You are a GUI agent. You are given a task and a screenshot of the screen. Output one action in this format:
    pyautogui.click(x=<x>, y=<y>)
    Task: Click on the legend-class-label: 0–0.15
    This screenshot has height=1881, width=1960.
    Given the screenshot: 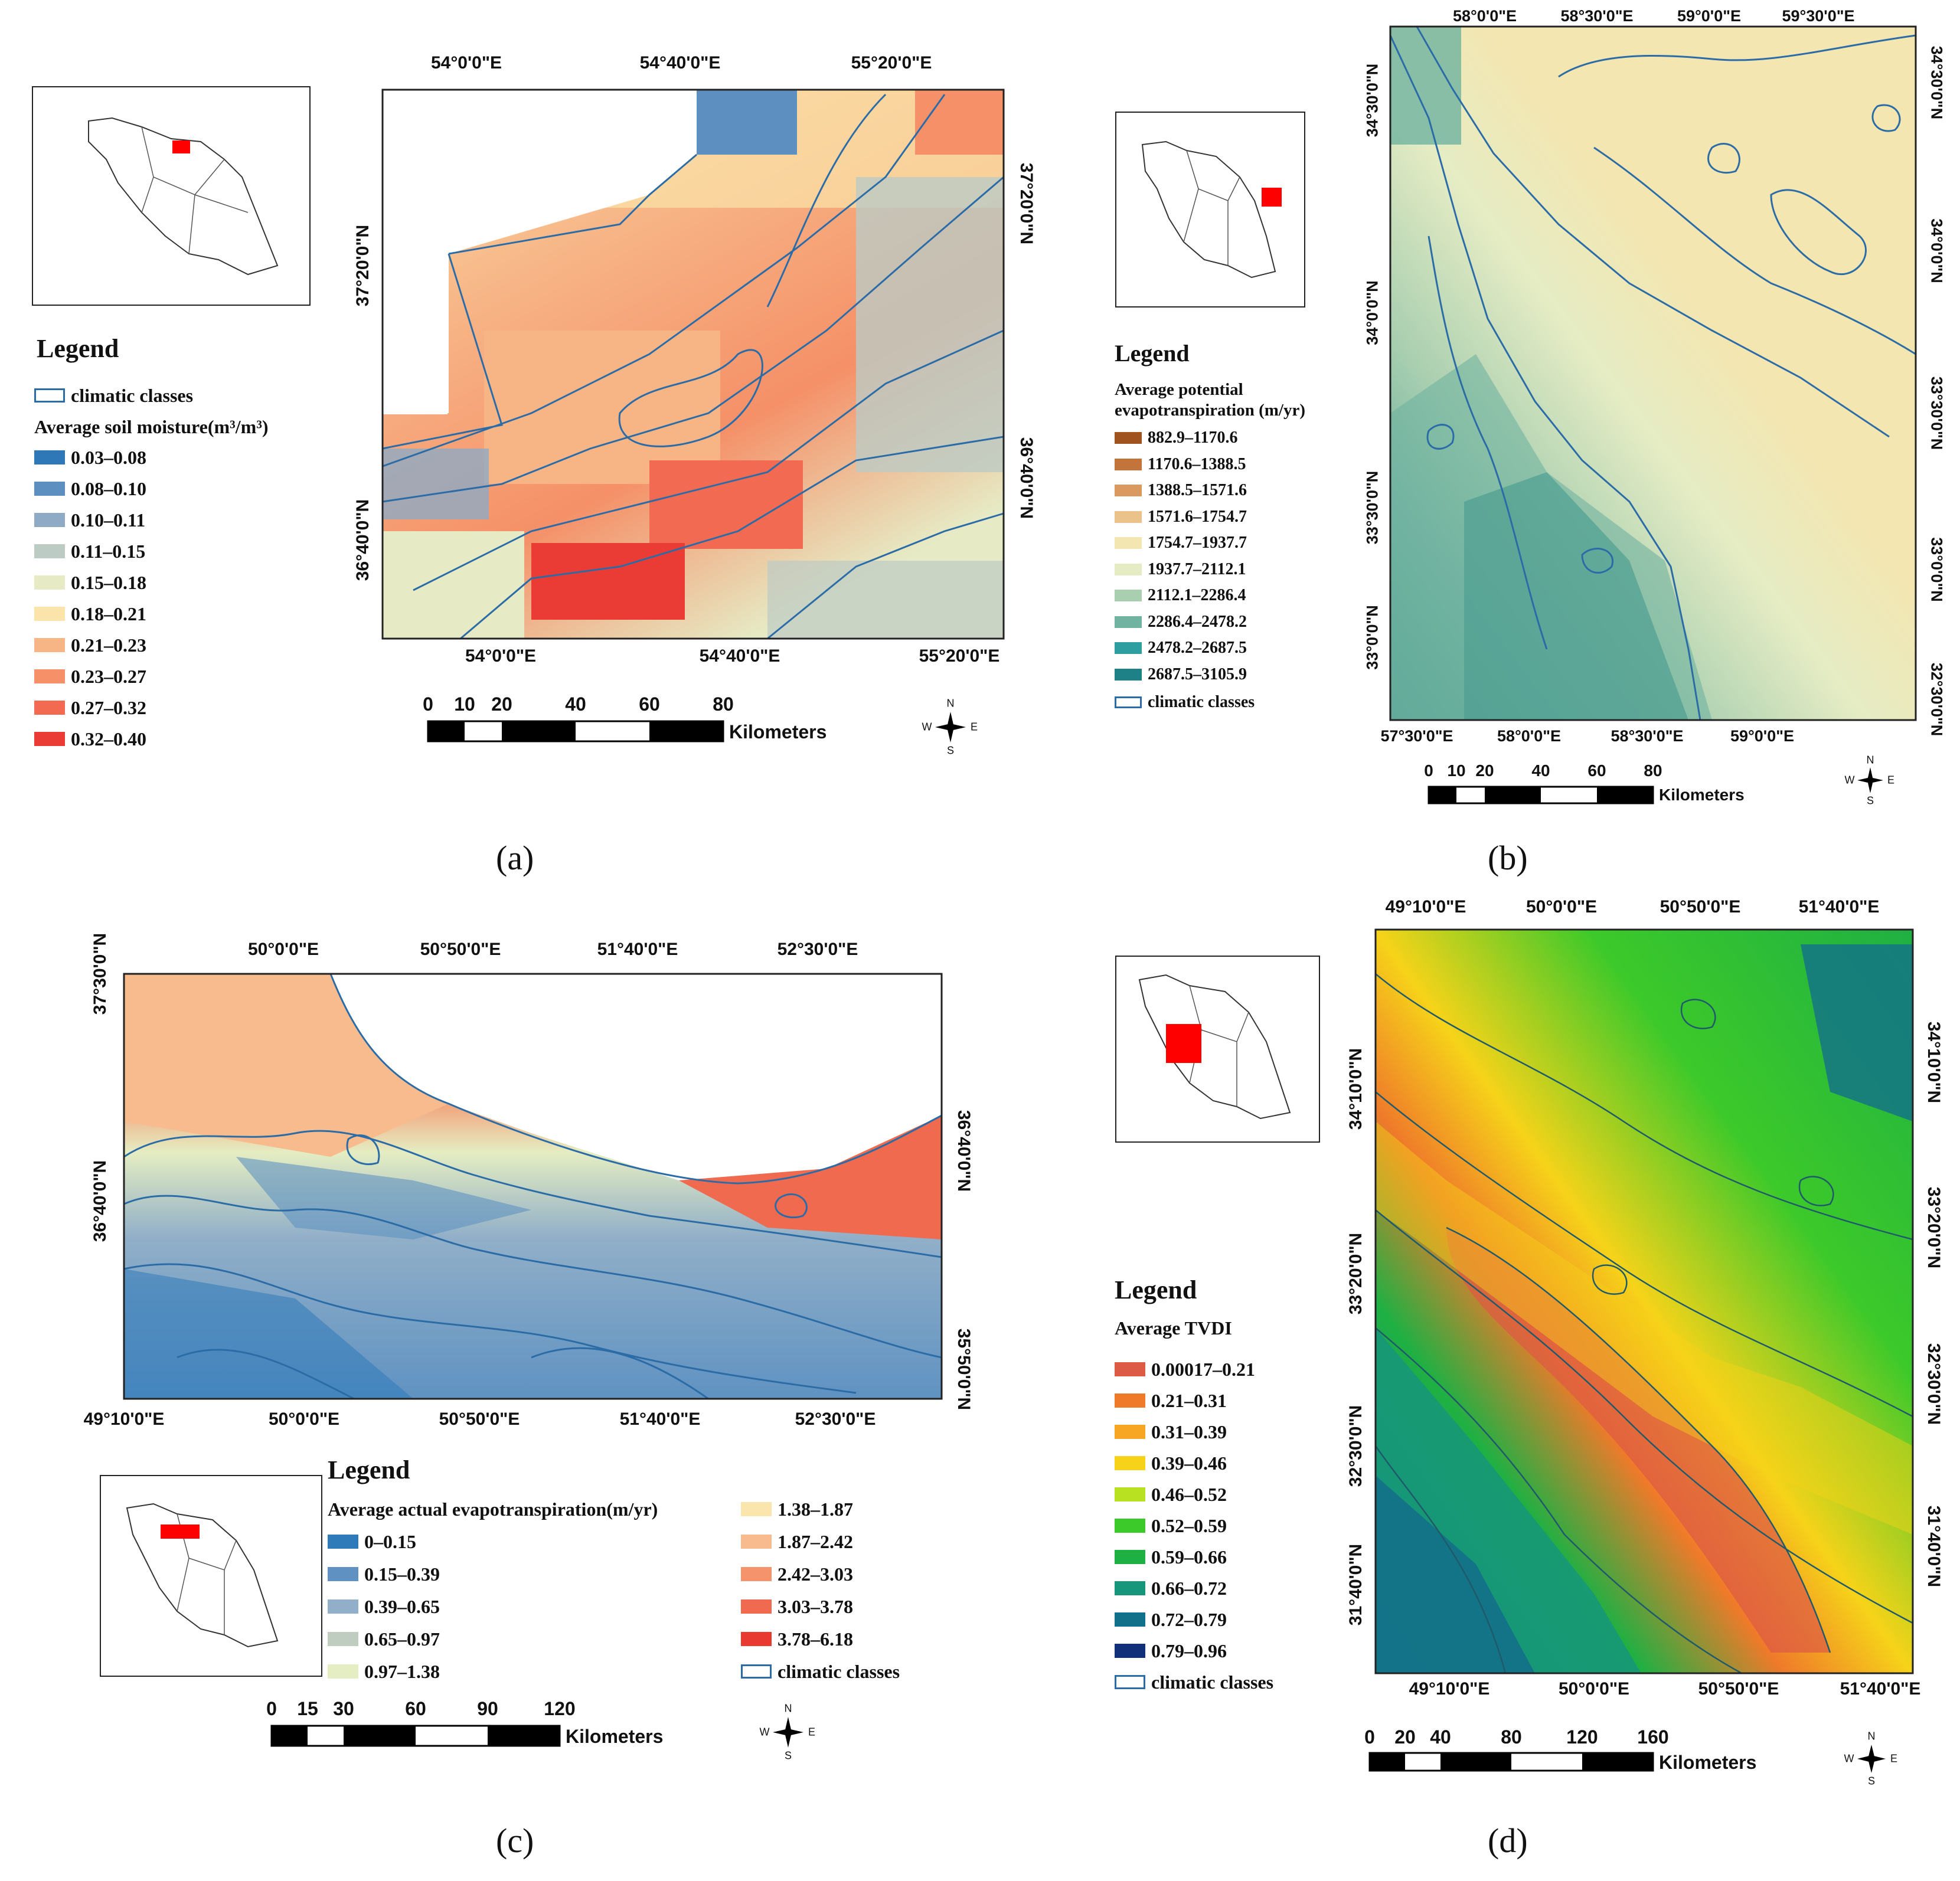 What is the action you would take?
    pyautogui.click(x=390, y=1541)
    